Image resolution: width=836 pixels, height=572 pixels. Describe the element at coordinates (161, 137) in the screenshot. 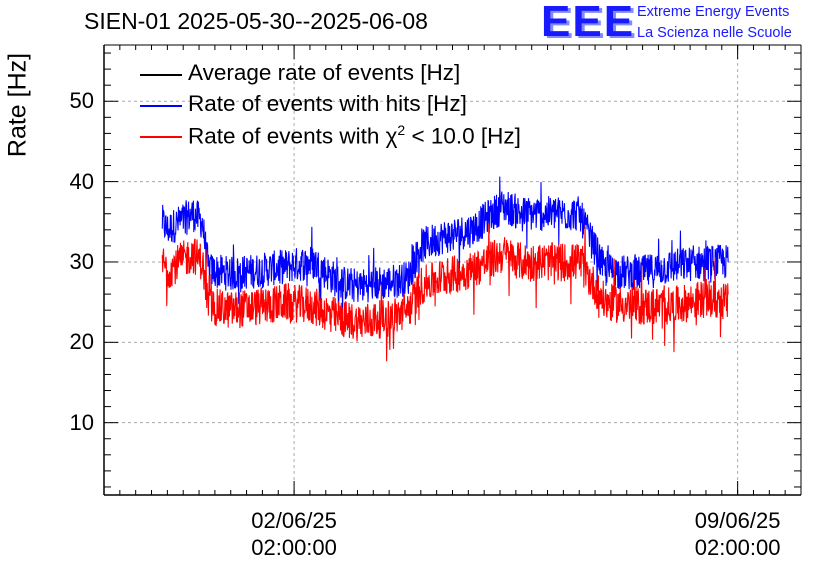

I see `legend-swatch-chi2` at that location.